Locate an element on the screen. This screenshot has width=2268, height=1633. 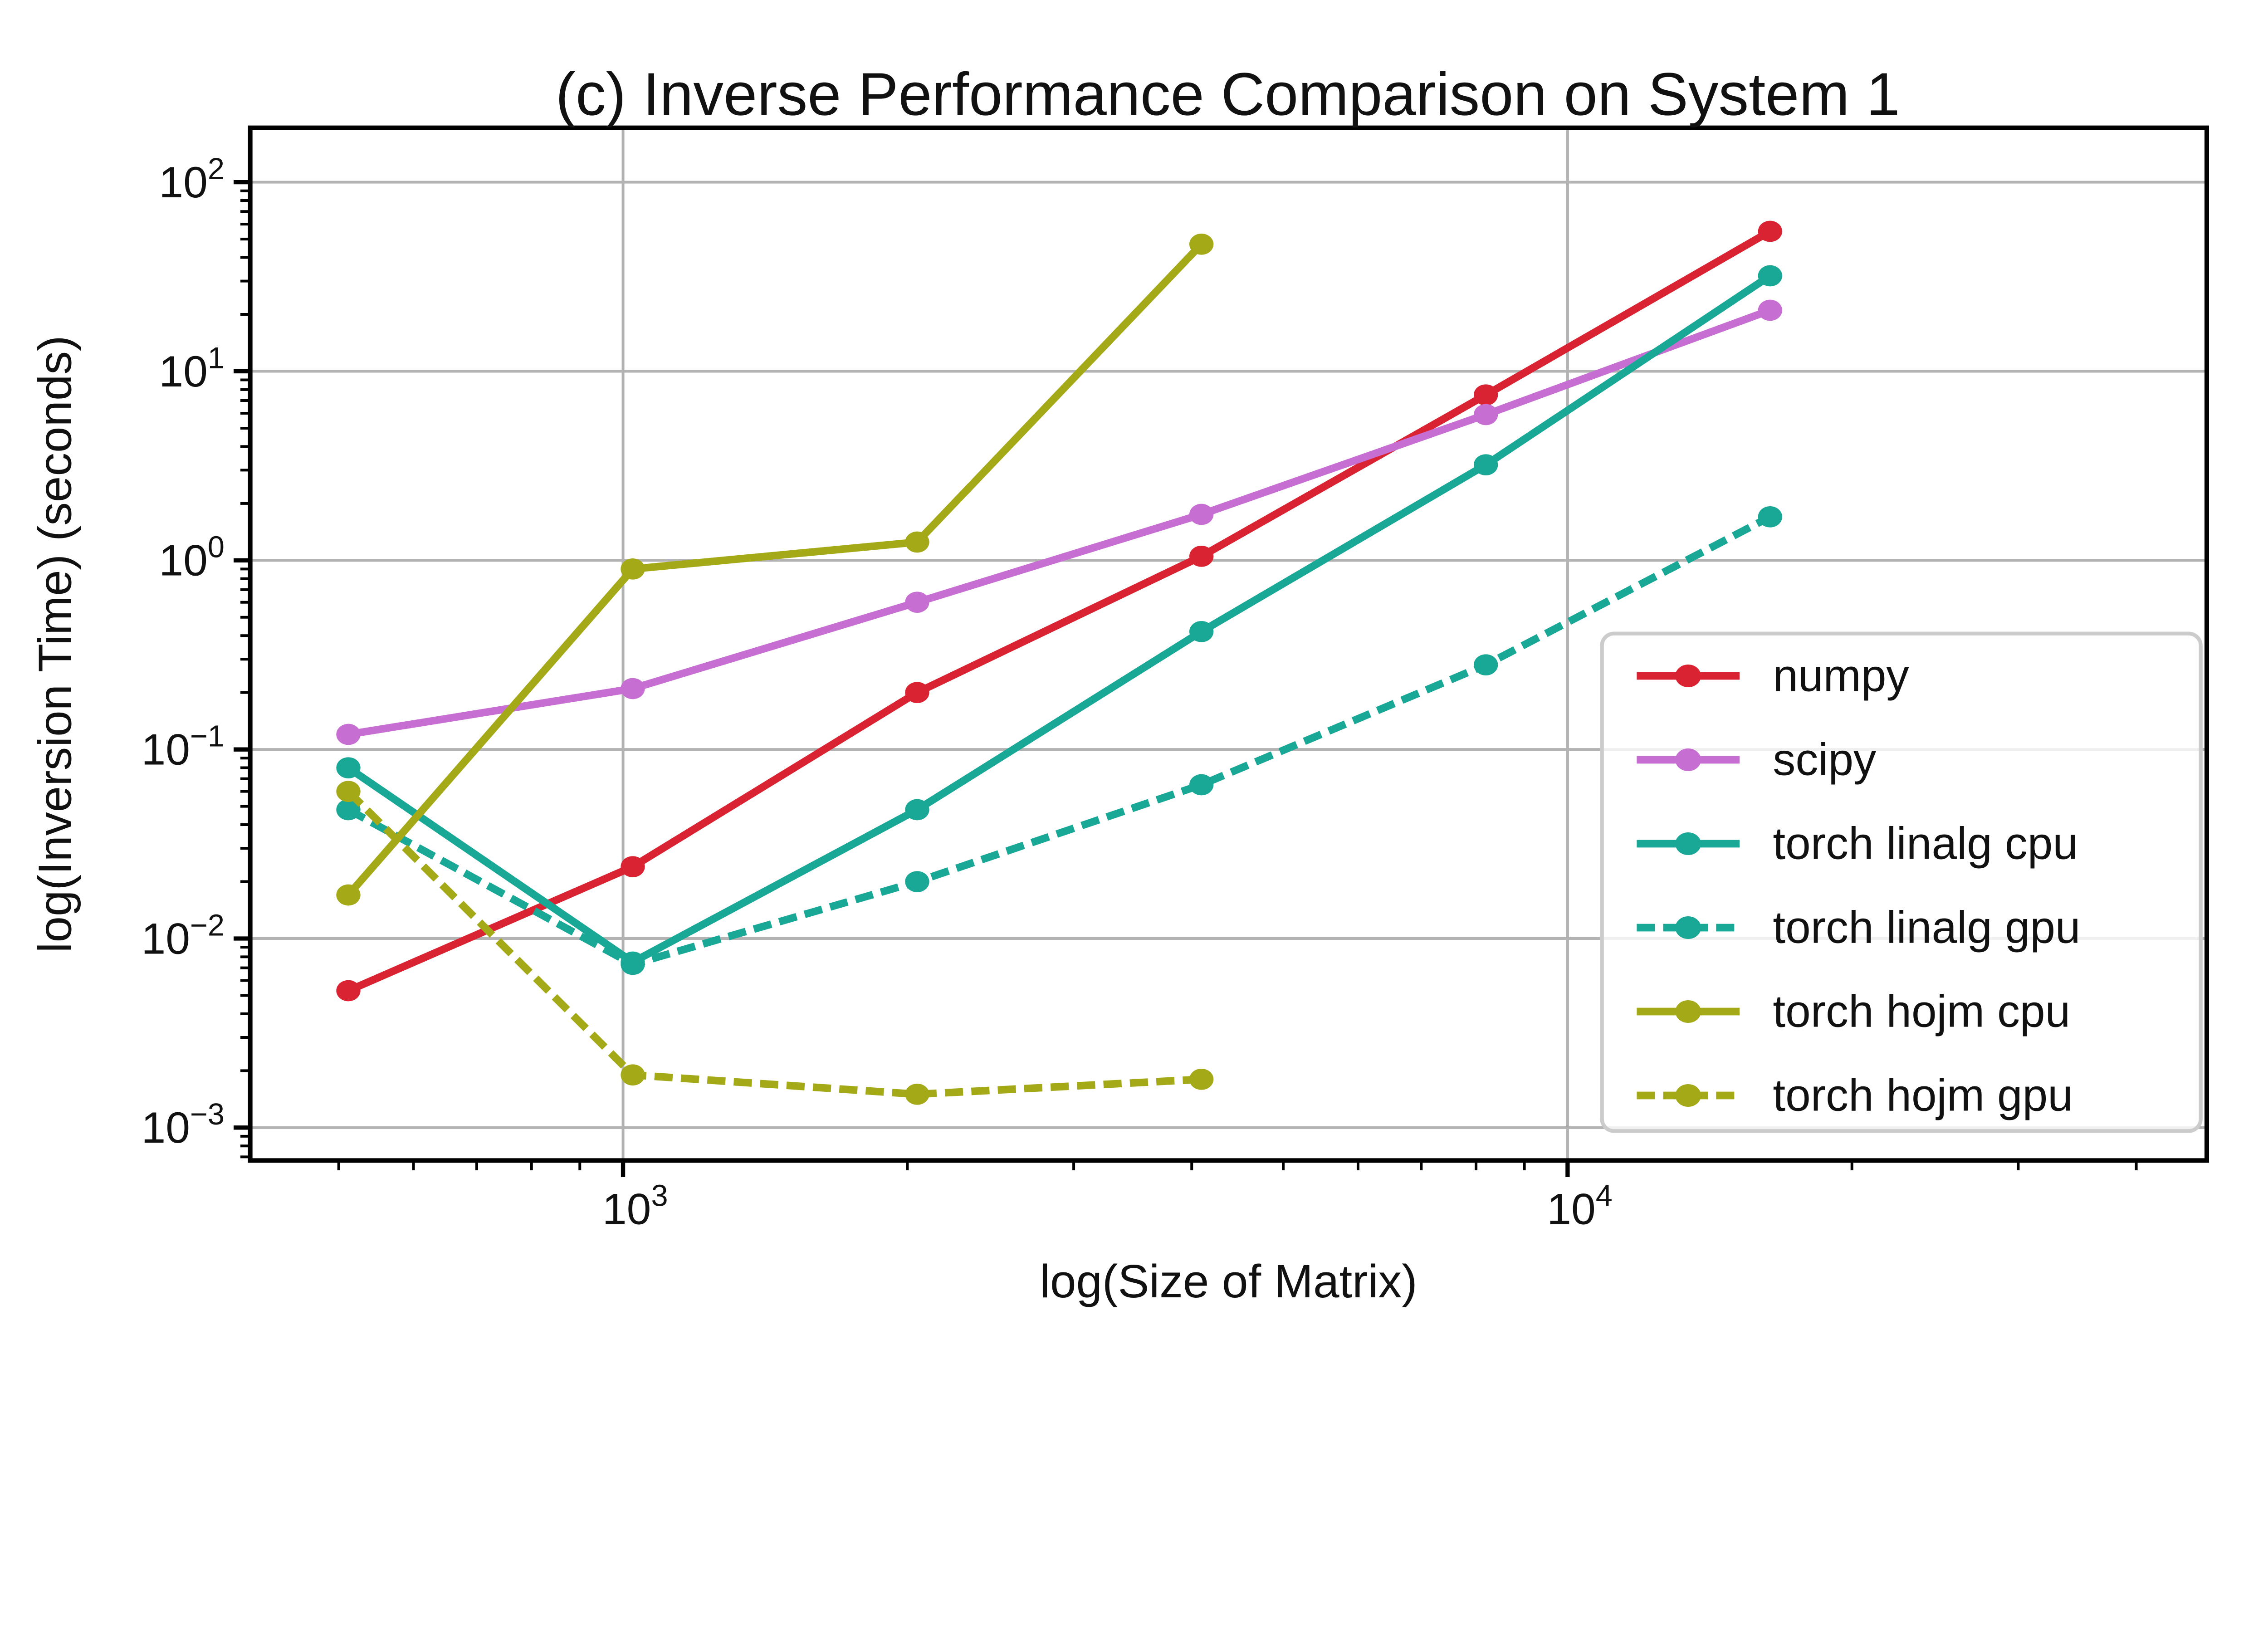
x-tick-label: 10³ is located at coordinates (635, 1206).